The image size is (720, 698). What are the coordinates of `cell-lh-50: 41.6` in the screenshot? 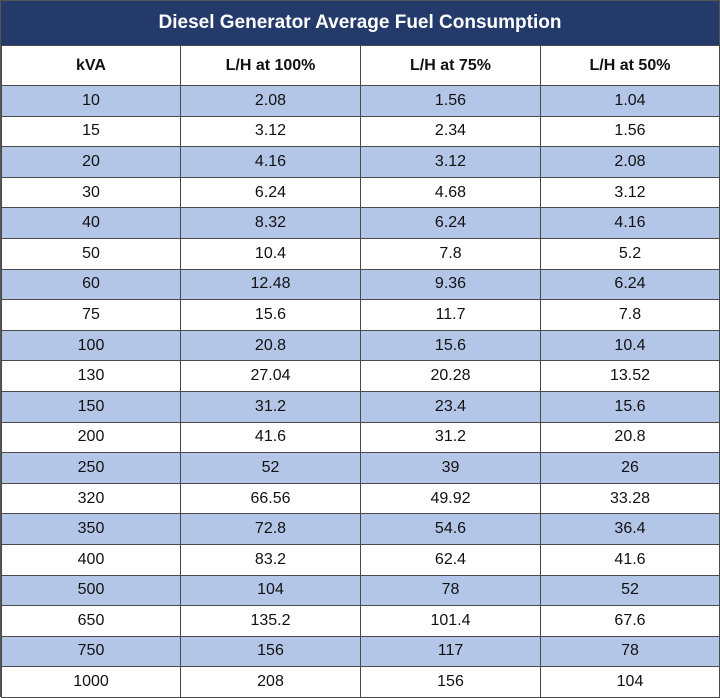 It's located at (630, 559).